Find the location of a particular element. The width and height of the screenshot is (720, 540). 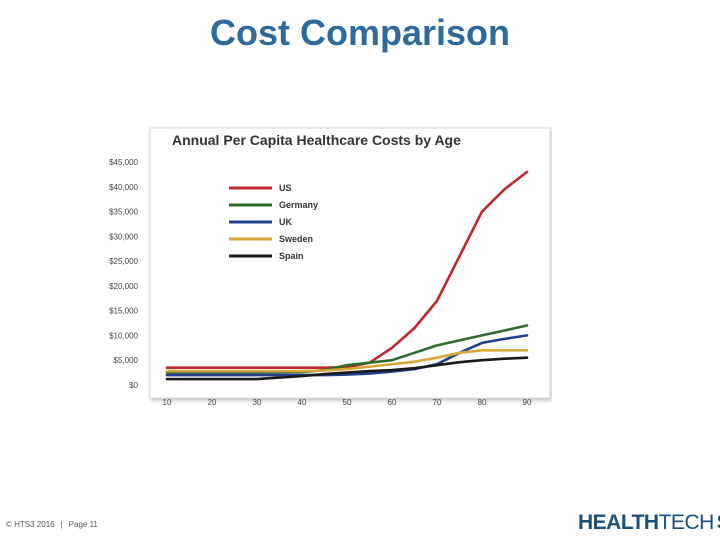

x-tick-label: 20 is located at coordinates (212, 402).